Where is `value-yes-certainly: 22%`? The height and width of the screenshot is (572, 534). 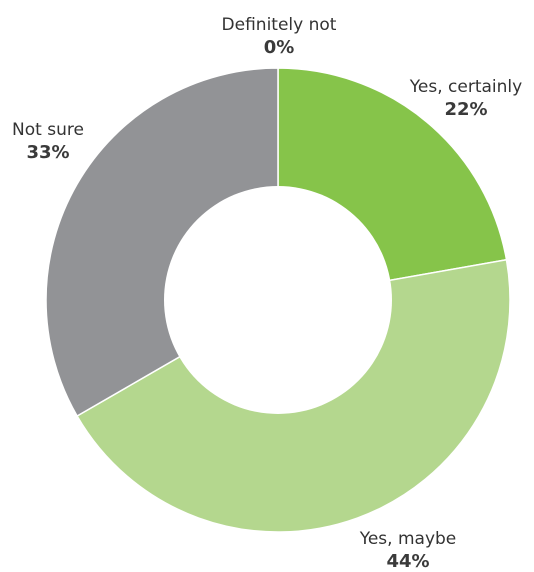
value-yes-certainly: 22% is located at coordinates (465, 109).